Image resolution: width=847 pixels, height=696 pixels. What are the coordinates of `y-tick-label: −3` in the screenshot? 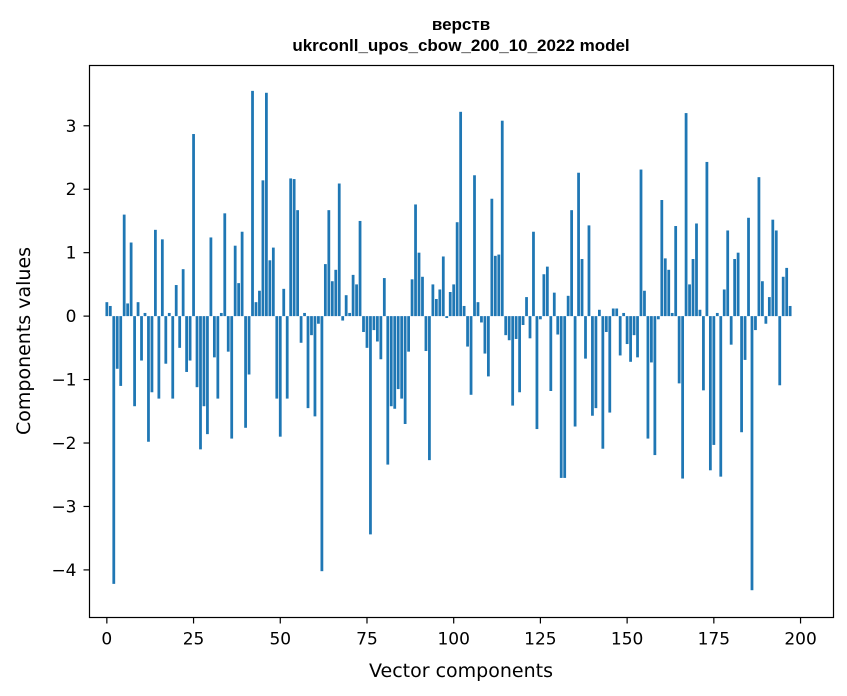 It's located at (63, 507).